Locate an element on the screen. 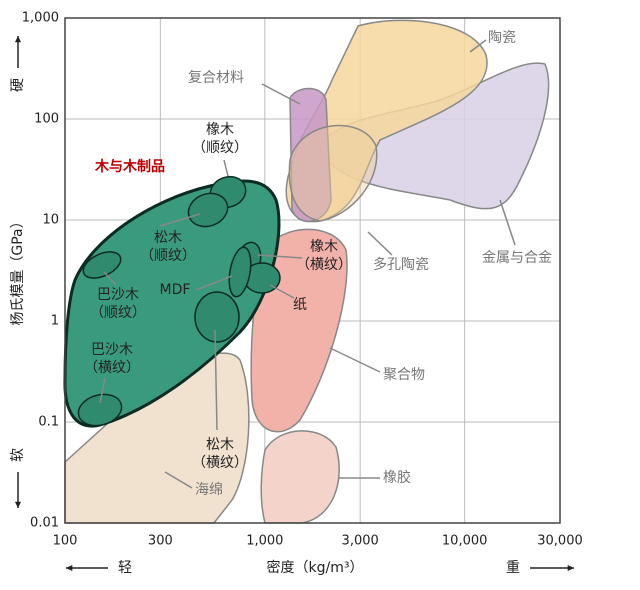 The width and height of the screenshot is (640, 590). x-tick-label: 100 is located at coordinates (65, 541).